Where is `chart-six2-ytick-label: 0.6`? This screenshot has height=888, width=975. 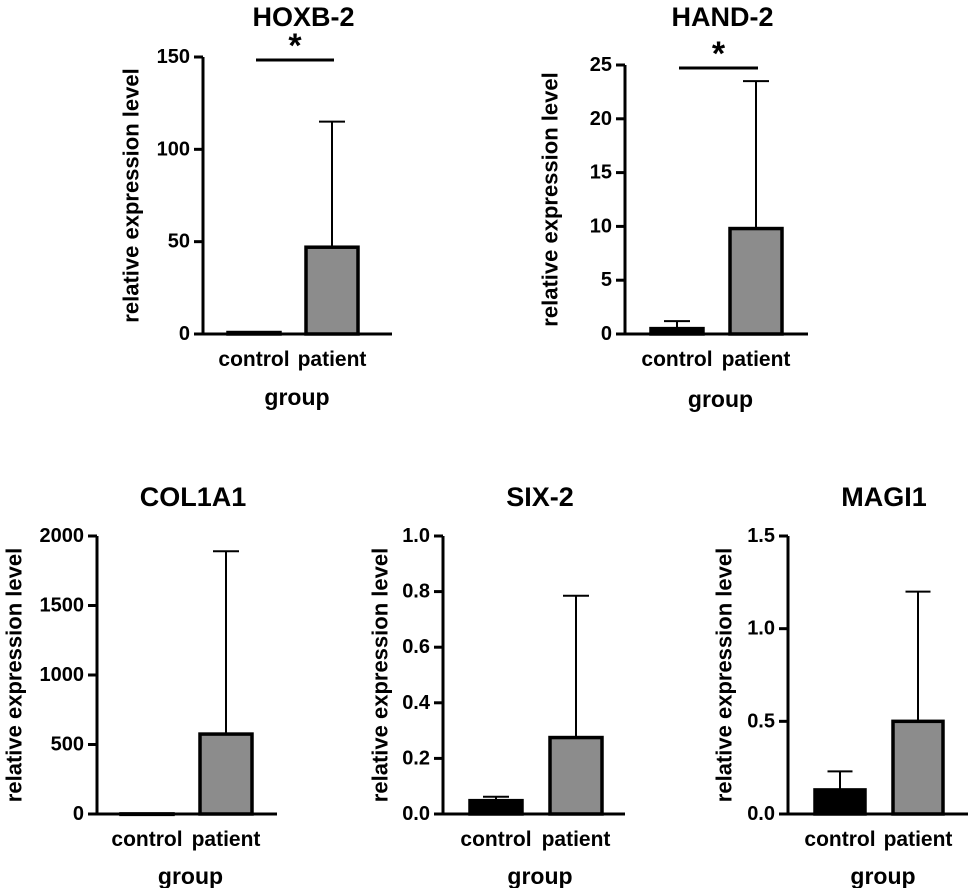 chart-six2-ytick-label: 0.6 is located at coordinates (416, 647).